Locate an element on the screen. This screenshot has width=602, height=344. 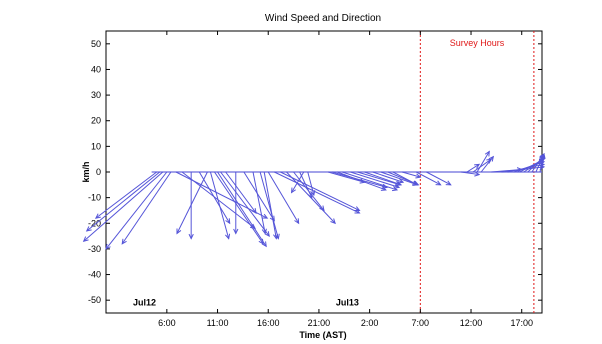
y-tick-label: 20 is located at coordinates (96, 121).